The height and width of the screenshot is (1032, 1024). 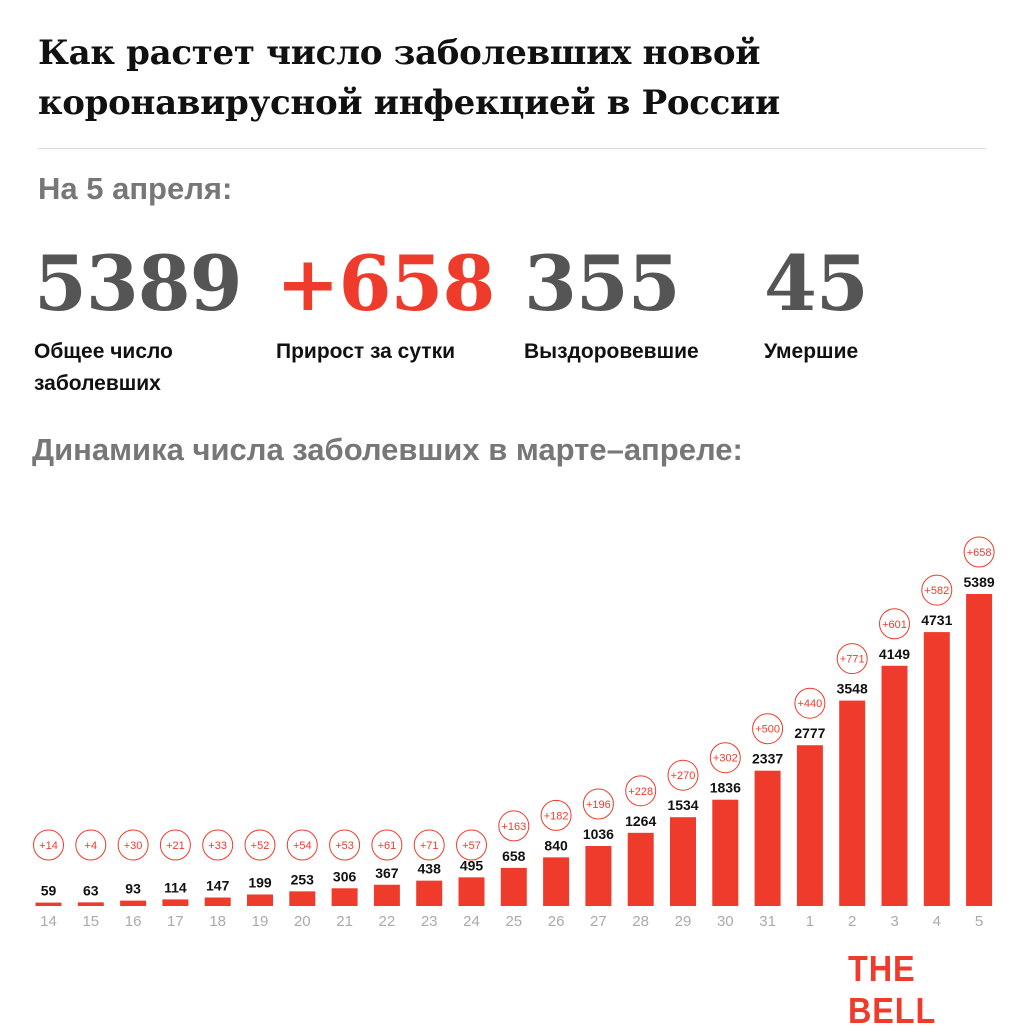 What do you see at coordinates (598, 834) in the screenshot?
I see `bar-value-label: 1036` at bounding box center [598, 834].